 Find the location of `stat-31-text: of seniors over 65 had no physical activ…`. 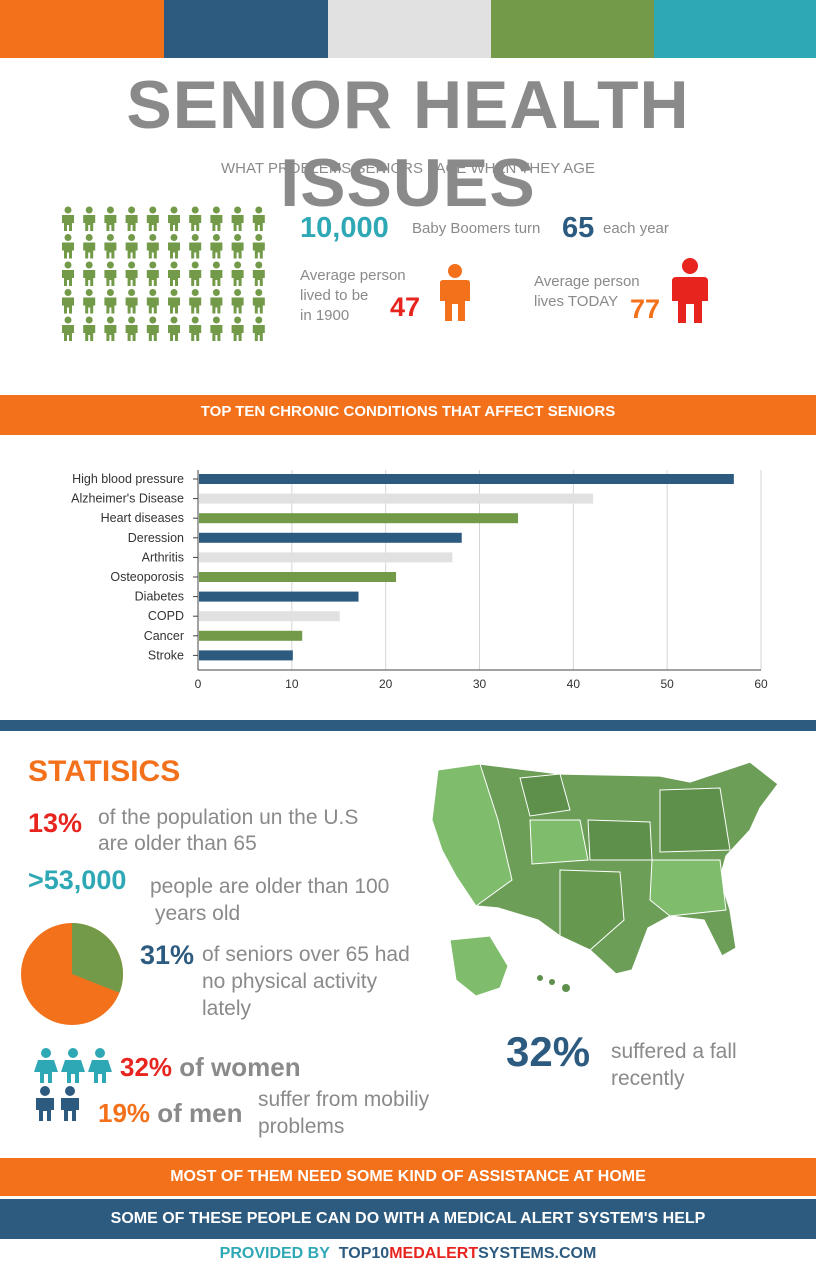

stat-31-text: of seniors over 65 had no physical activ… is located at coordinates (306, 981).